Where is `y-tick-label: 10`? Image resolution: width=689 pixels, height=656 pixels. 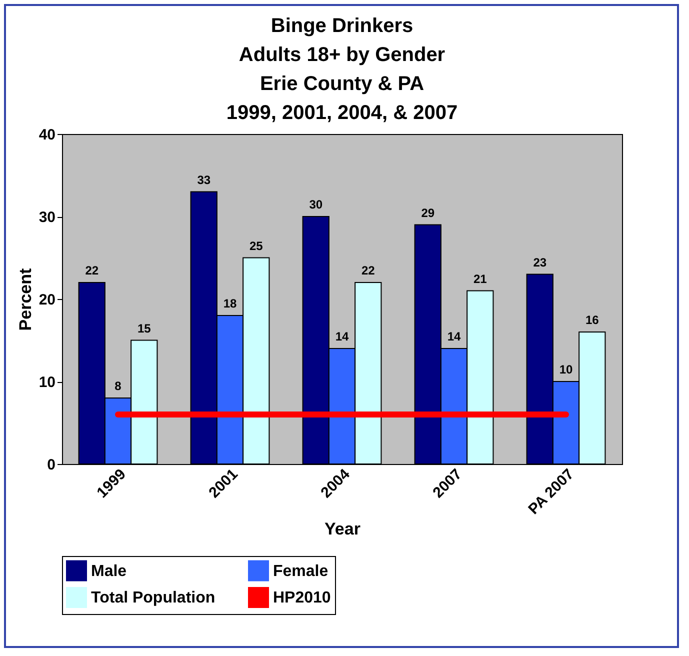
y-tick-label: 10 is located at coordinates (47, 382).